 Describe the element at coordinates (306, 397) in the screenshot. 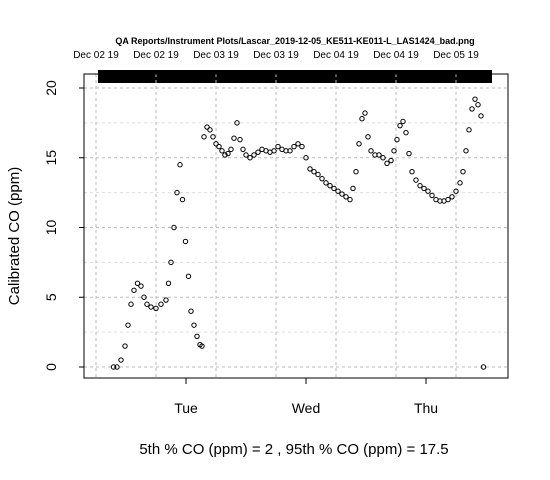

I see `x-axis: Tue Wed Thu` at that location.